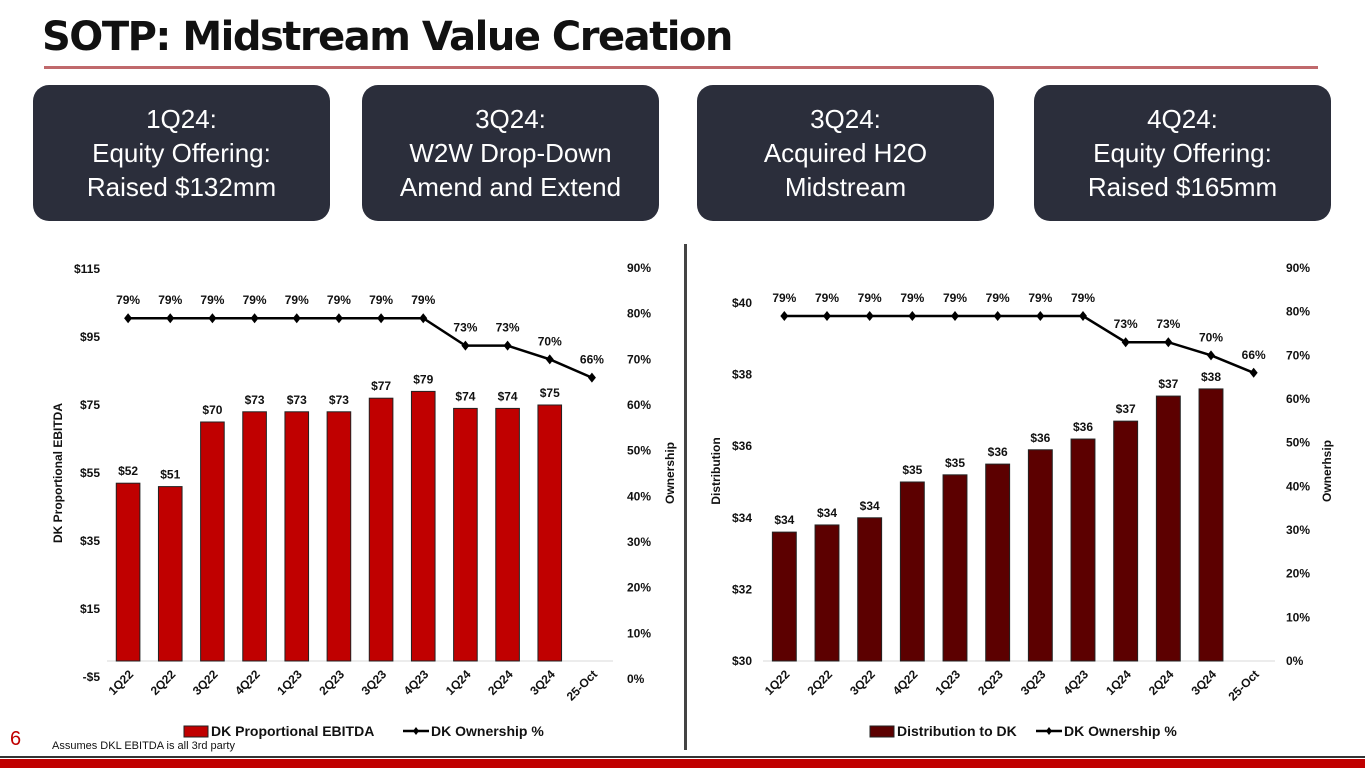  What do you see at coordinates (1203, 682) in the screenshot?
I see `x-axis-category-label: 3Q24` at bounding box center [1203, 682].